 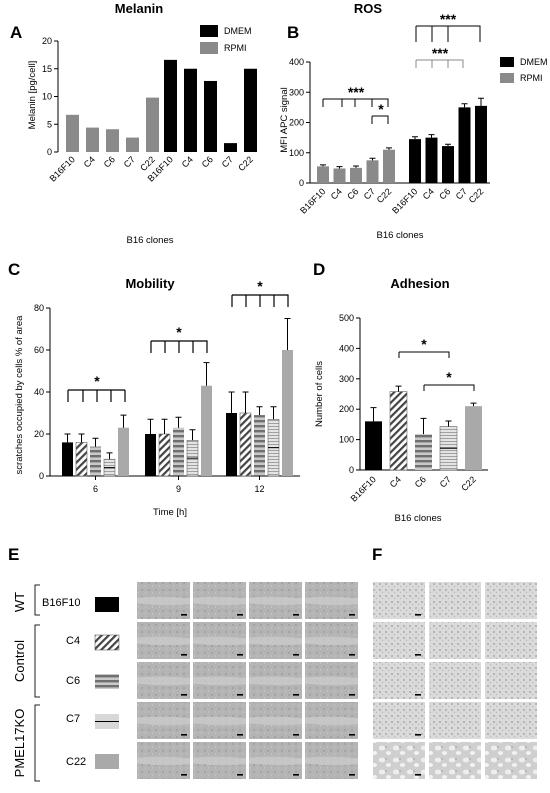 What do you see at coordinates (76, 762) in the screenshot?
I see `row-label-c22: C22` at bounding box center [76, 762].